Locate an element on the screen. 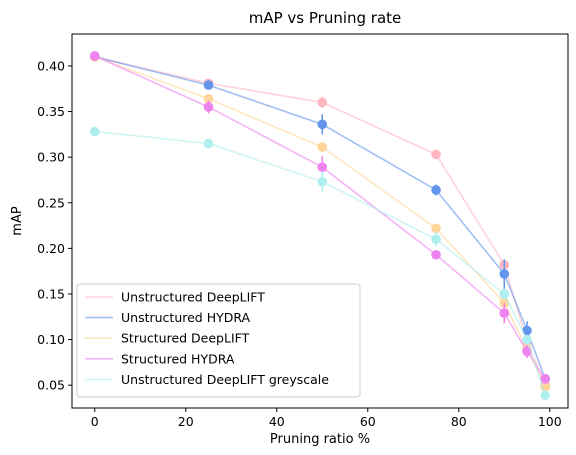 The image size is (576, 455). x-axis: 0 20 40 60 80 100 is located at coordinates (326, 418).